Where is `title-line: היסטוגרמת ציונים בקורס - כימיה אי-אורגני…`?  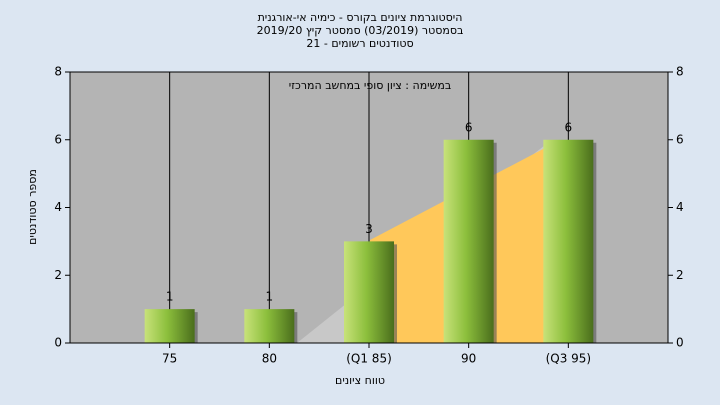 title-line: היסטוגרמת ציונים בקורס - כימיה אי-אורגני… is located at coordinates (360, 17).